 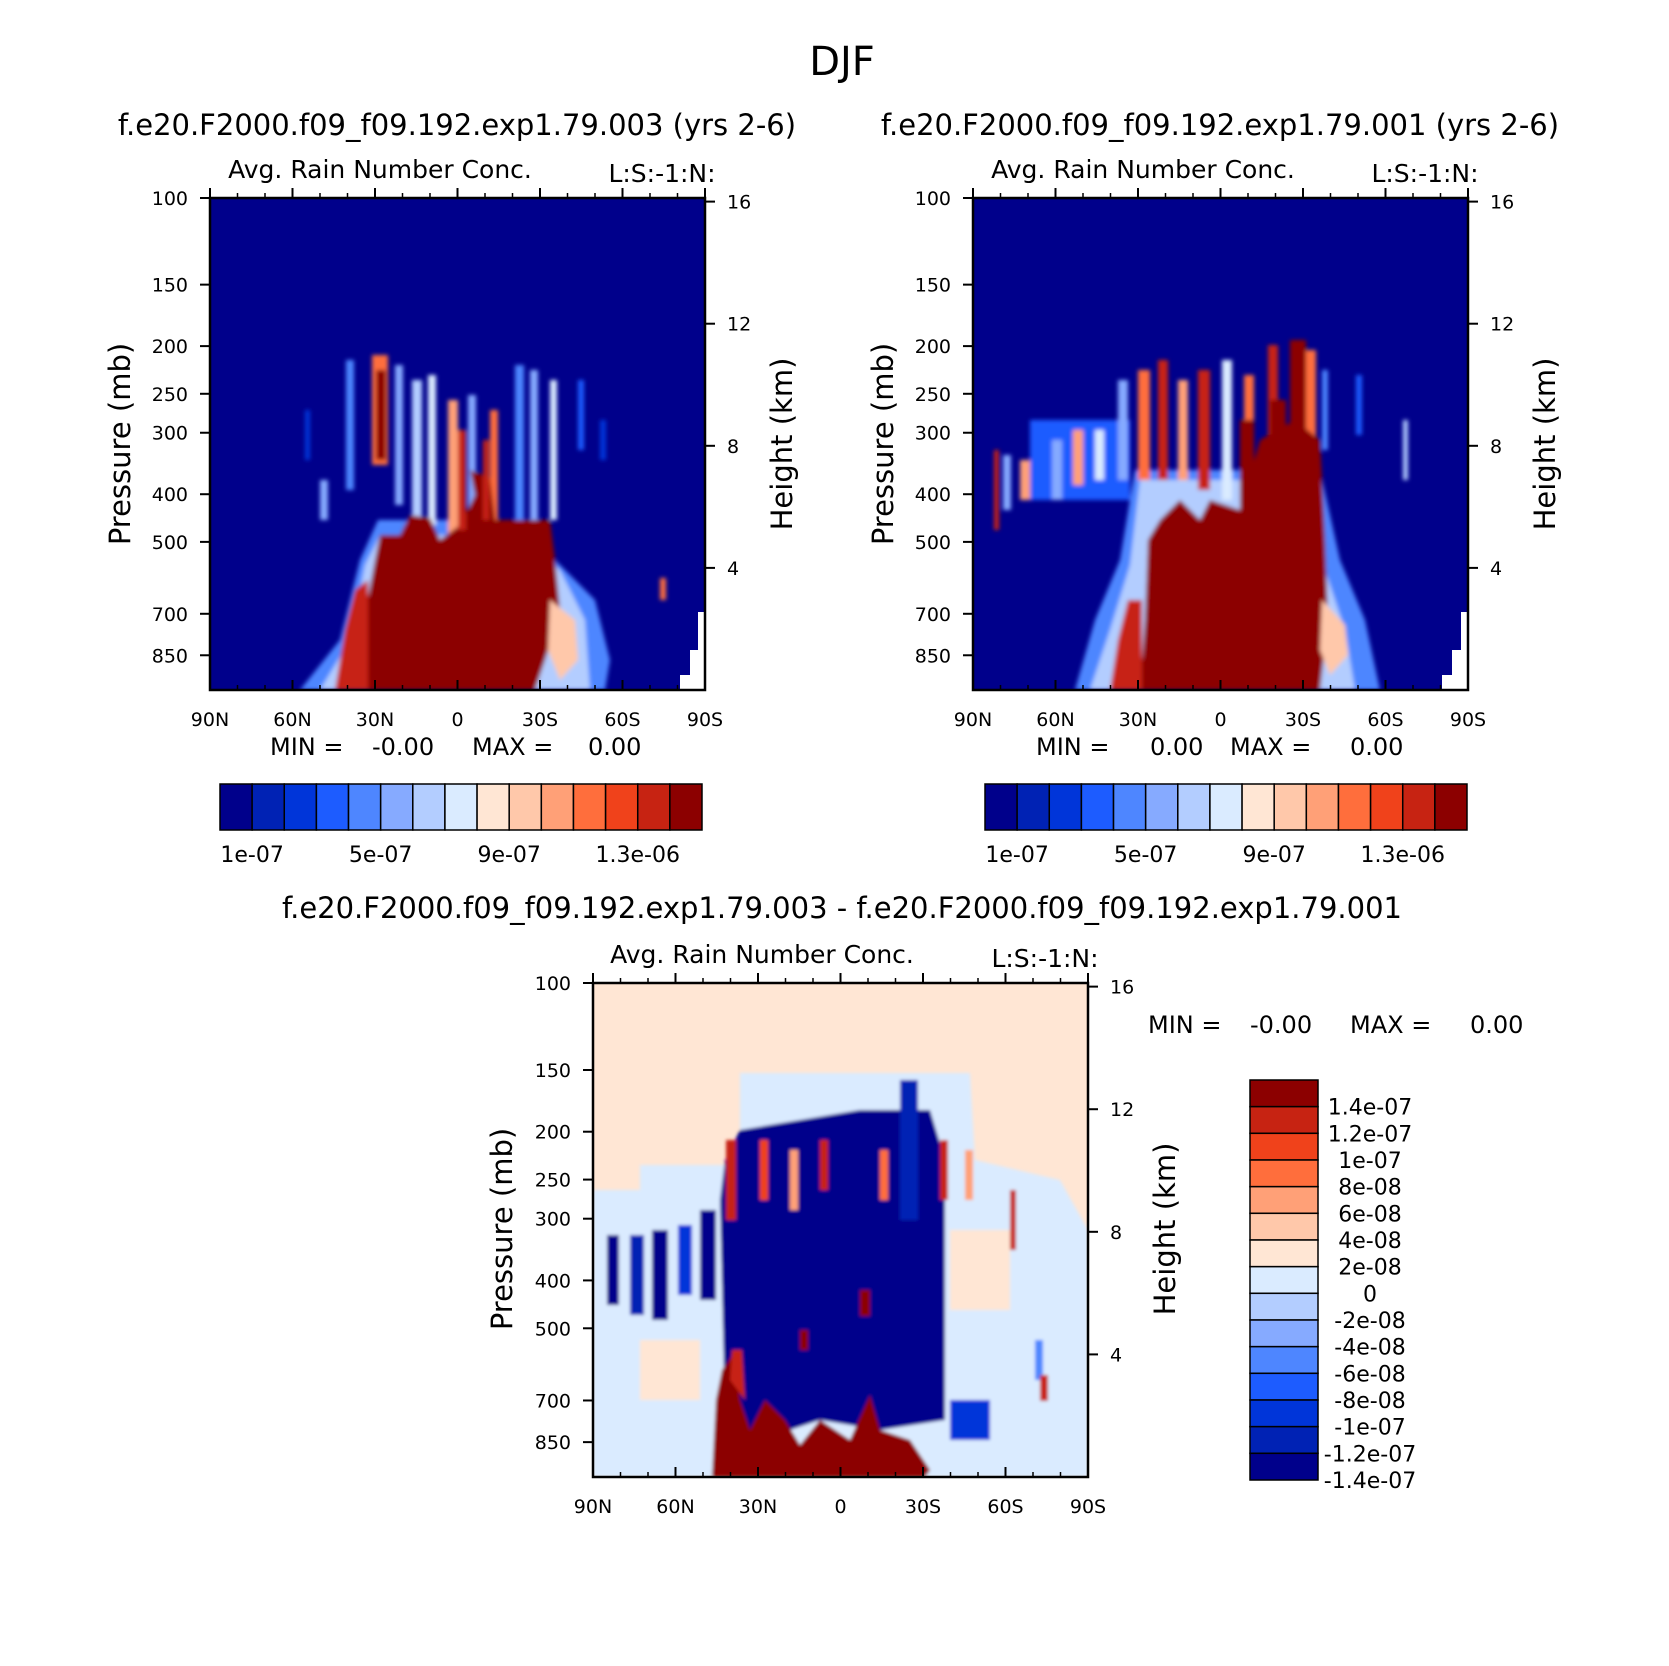 I want to click on y-right-tick-label: 12, so click(x=1502, y=325).